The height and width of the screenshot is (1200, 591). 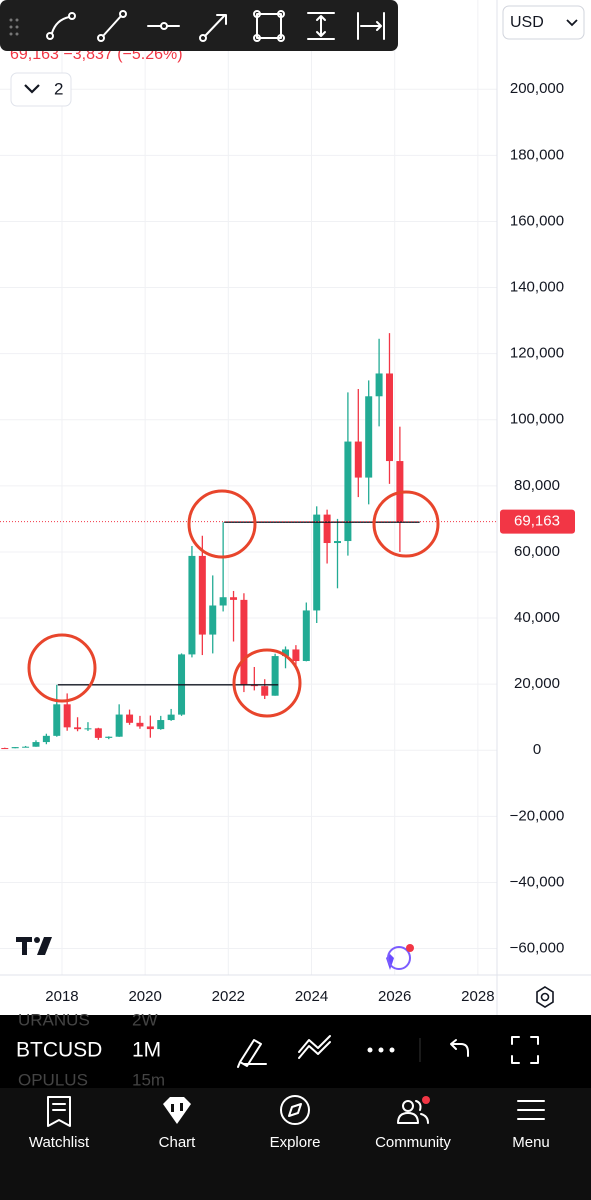 What do you see at coordinates (537, 154) in the screenshot?
I see `y-tick-label: 180,000` at bounding box center [537, 154].